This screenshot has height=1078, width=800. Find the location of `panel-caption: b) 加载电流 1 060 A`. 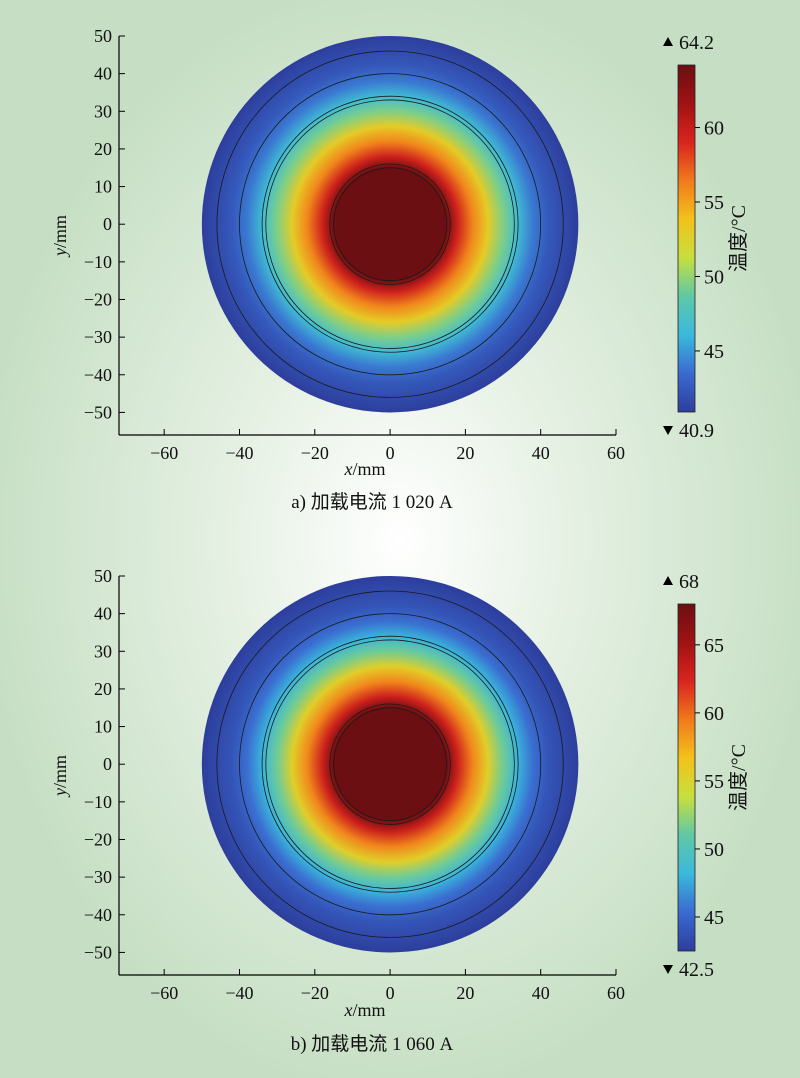

panel-caption: b) 加载电流 1 060 A is located at coordinates (372, 1044).